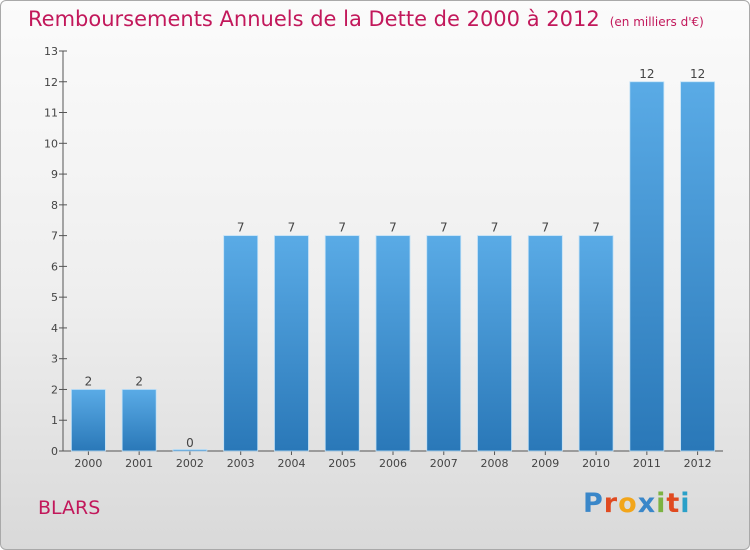  I want to click on y-tick-label: 10, so click(51, 143).